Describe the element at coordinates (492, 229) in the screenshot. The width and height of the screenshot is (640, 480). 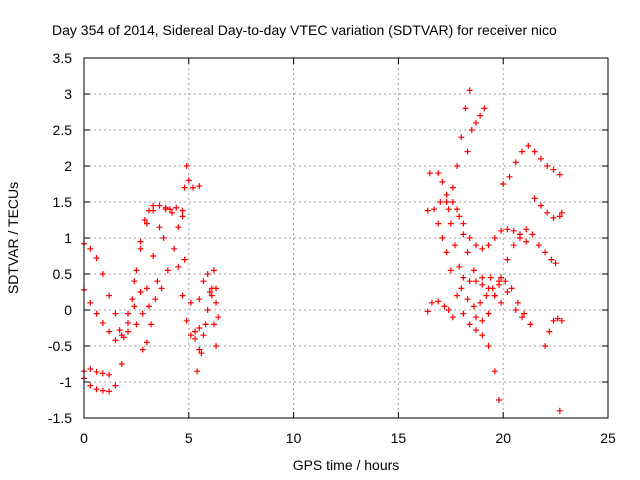
I see `series-arc-b6` at that location.